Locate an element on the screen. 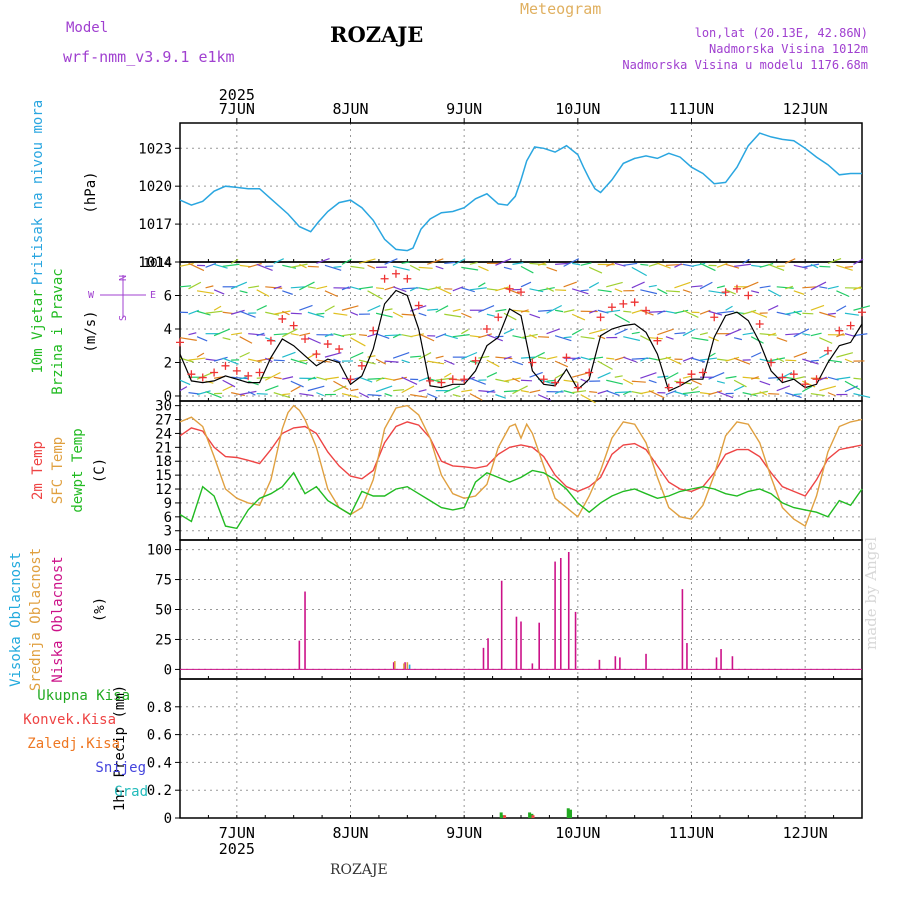 The image size is (900, 900). x-tick-label-top: 12JUN is located at coordinates (805, 109).